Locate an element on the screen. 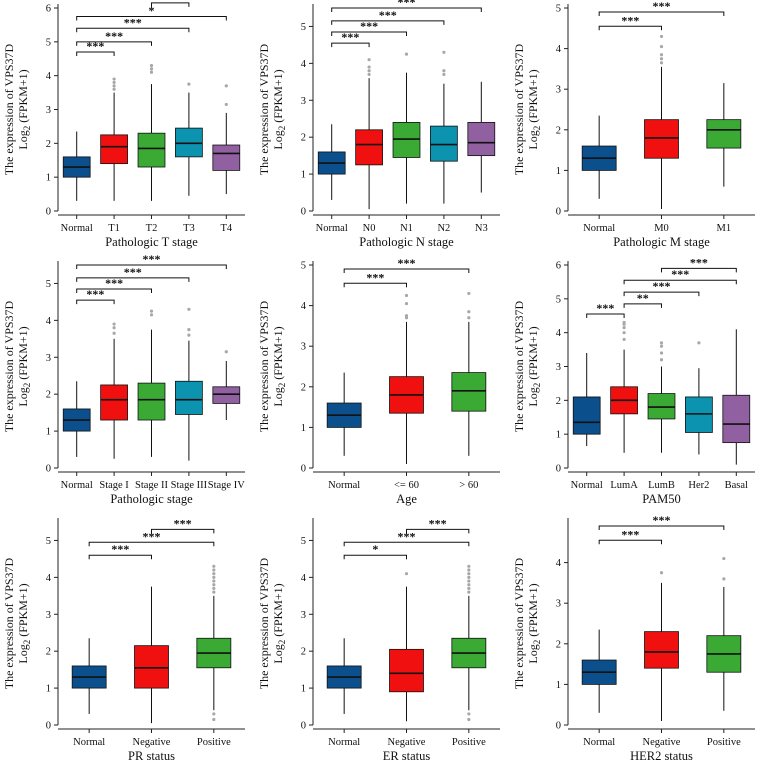 The image size is (764, 769). box-t2 is located at coordinates (151, 150).